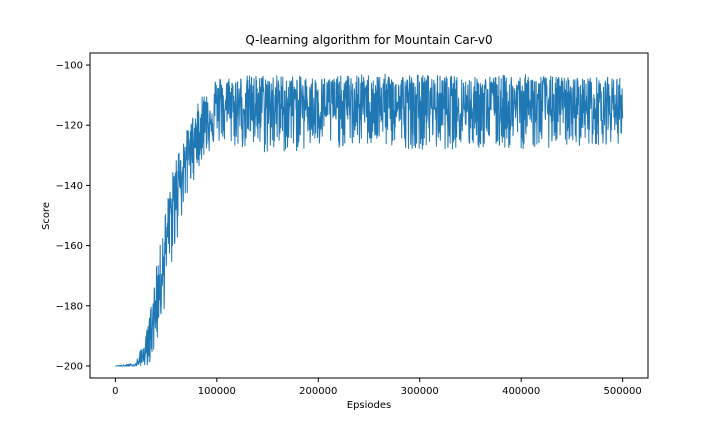  I want to click on y-tick-label: −120, so click(69, 126).